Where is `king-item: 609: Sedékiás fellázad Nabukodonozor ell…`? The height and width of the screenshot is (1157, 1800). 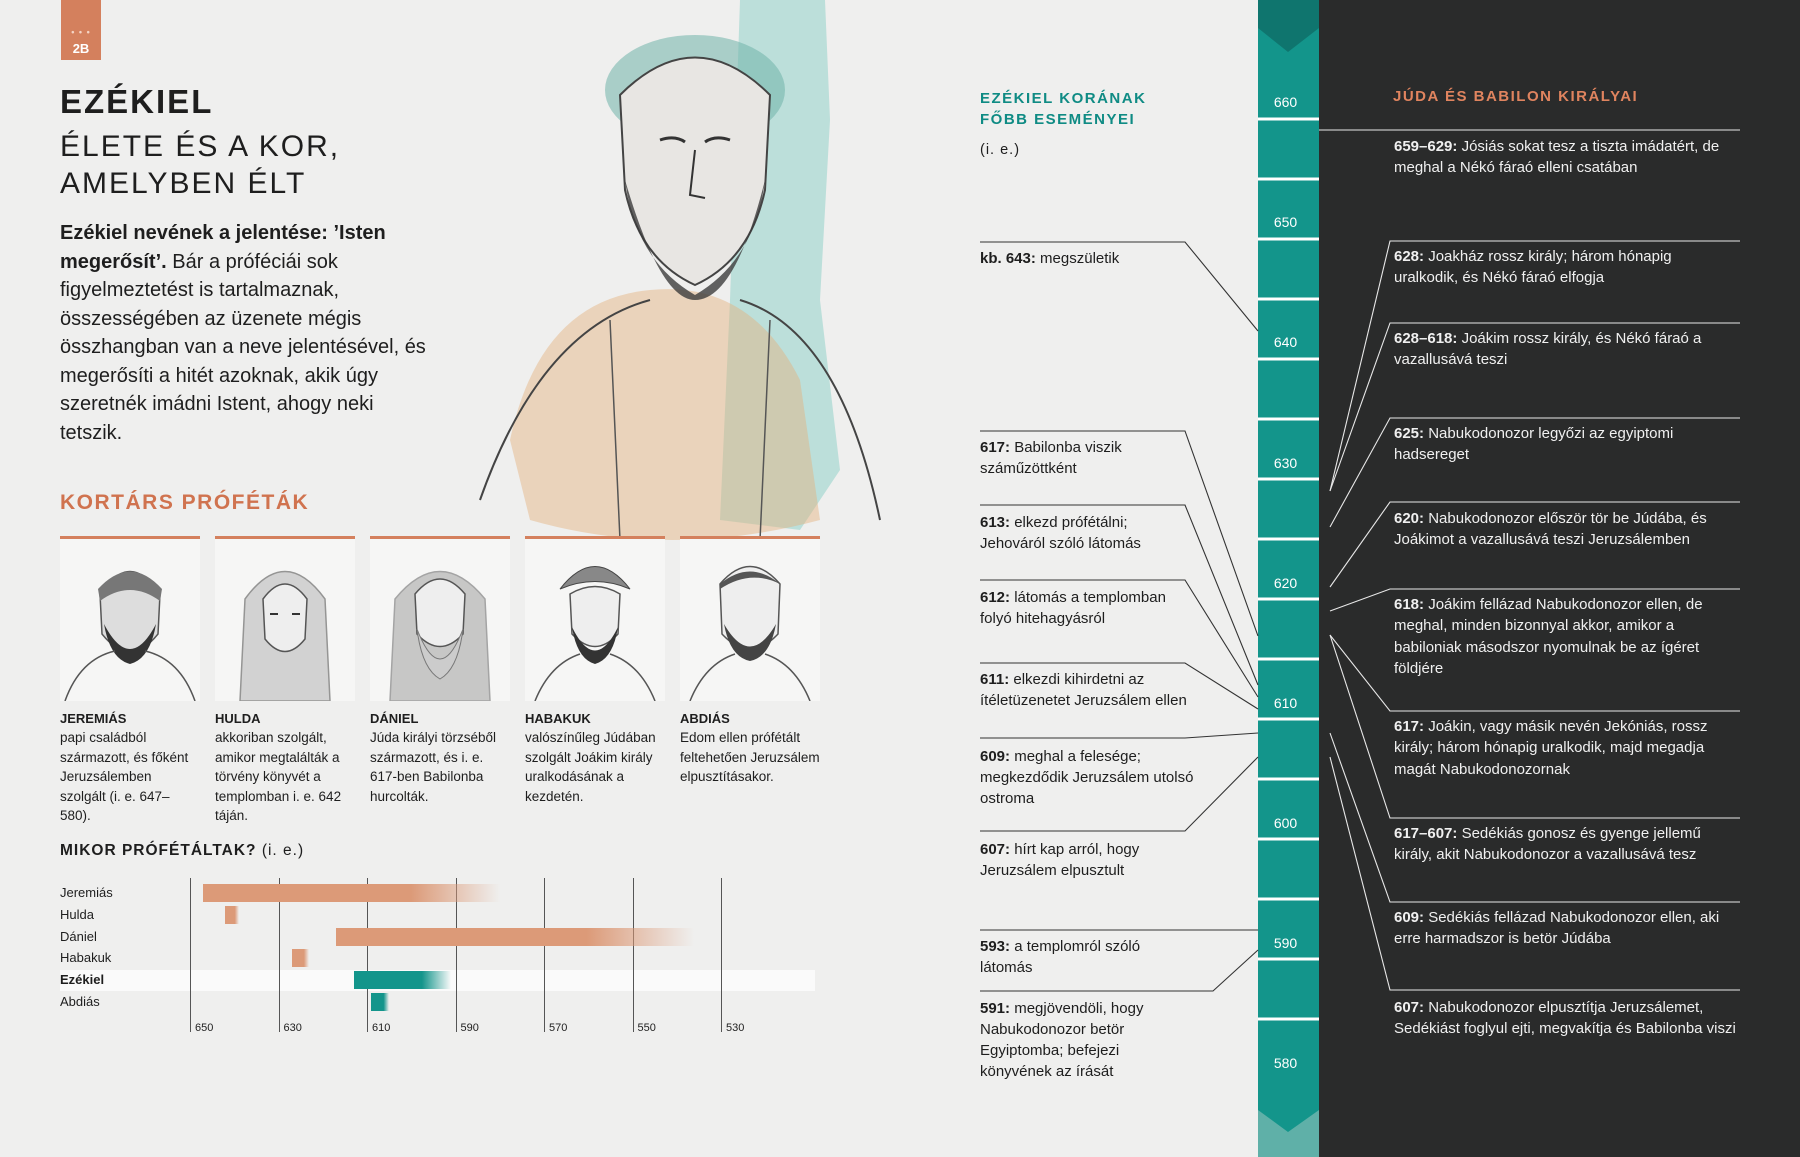 king-item: 609: Sedékiás fellázad Nabukodonozor ell… is located at coordinates (1566, 928).